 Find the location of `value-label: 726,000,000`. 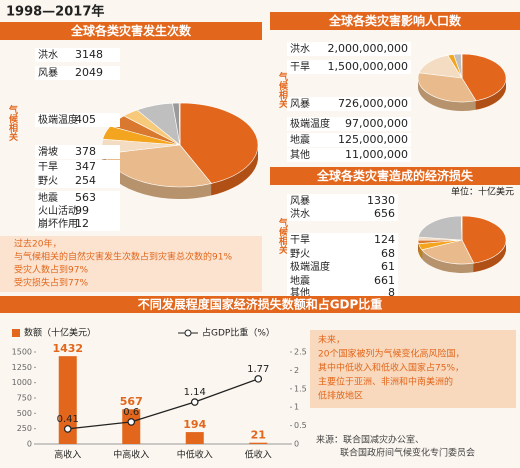

value-label: 726,000,000 is located at coordinates (373, 103).